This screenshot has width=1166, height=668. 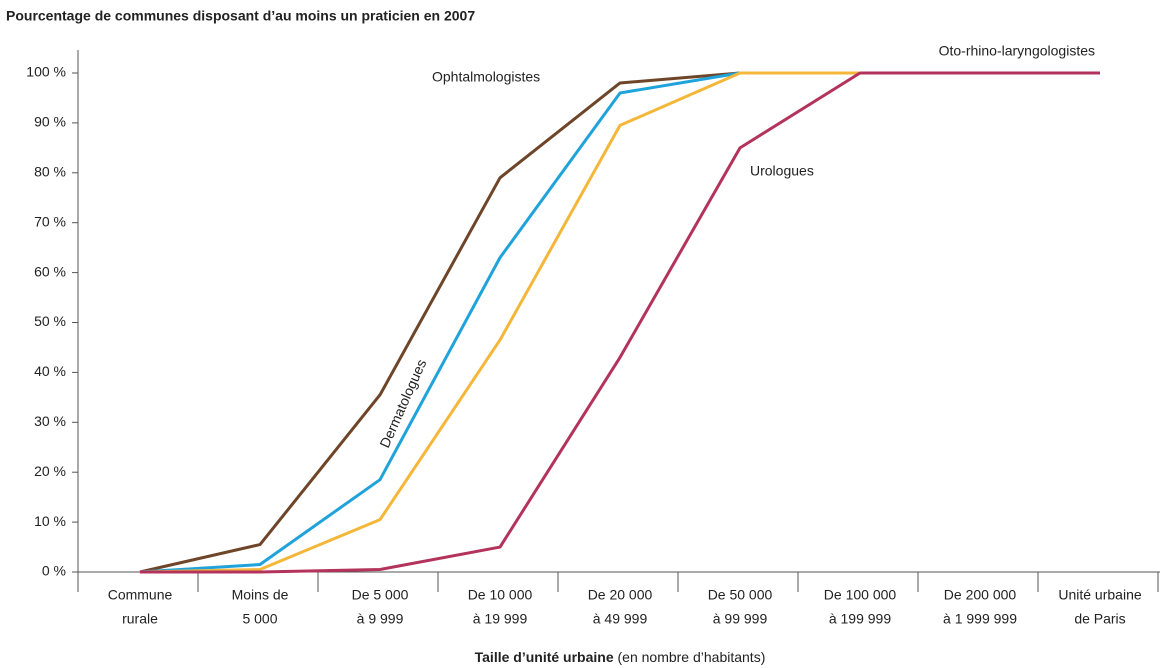 What do you see at coordinates (740, 619) in the screenshot?
I see `x-tick-label: à 99 999` at bounding box center [740, 619].